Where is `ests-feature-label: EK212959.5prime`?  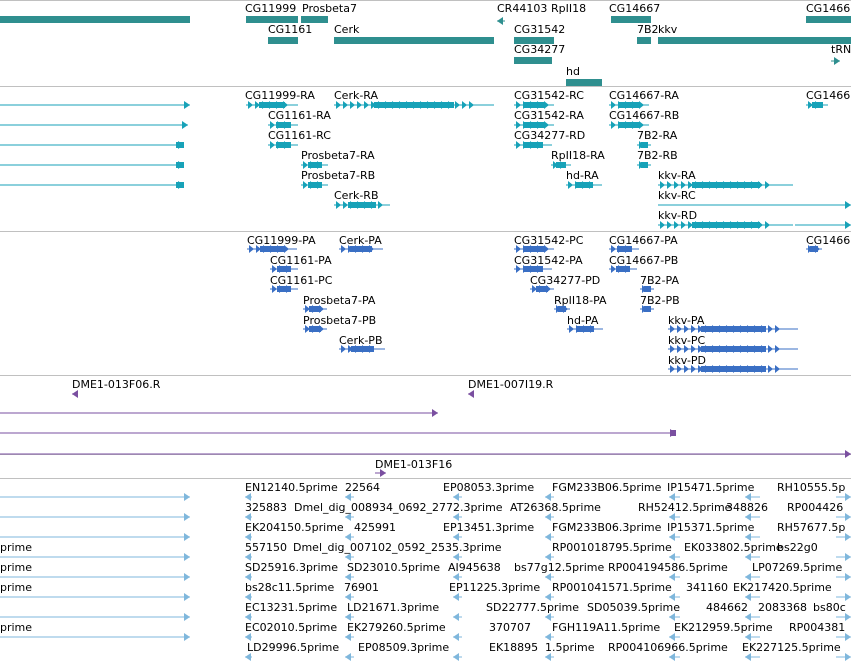
ests-feature-label: EK212959.5prime is located at coordinates (723, 627).